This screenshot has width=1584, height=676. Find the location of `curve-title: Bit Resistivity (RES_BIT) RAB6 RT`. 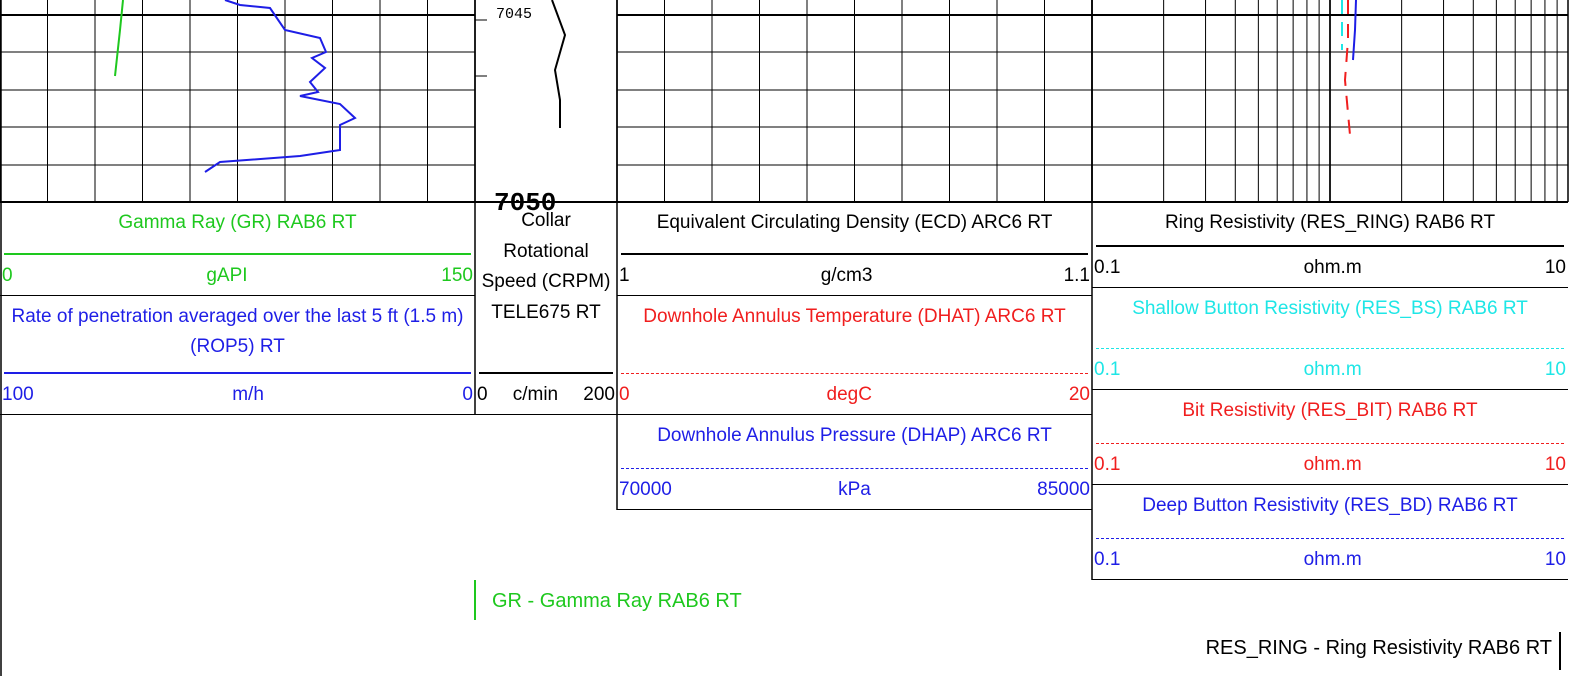

curve-title: Bit Resistivity (RES_BIT) RAB6 RT is located at coordinates (1330, 410).